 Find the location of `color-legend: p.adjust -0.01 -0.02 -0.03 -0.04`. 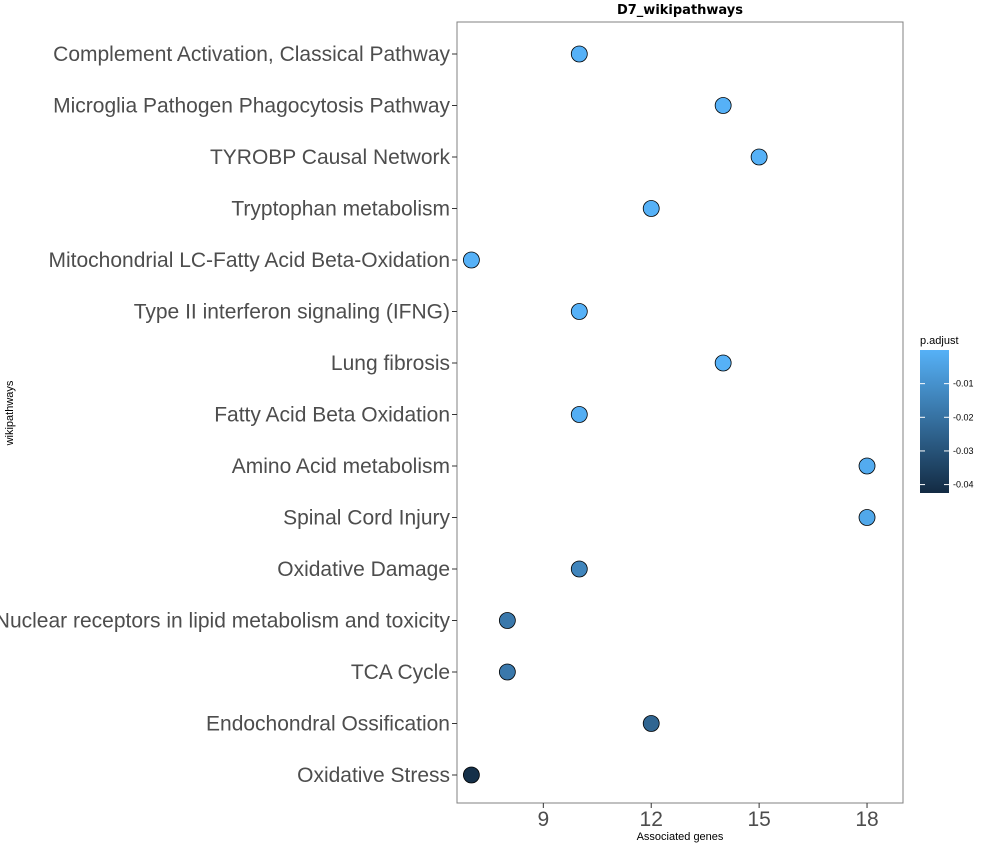

color-legend: p.adjust -0.01 -0.02 -0.03 -0.04 is located at coordinates (947, 414).